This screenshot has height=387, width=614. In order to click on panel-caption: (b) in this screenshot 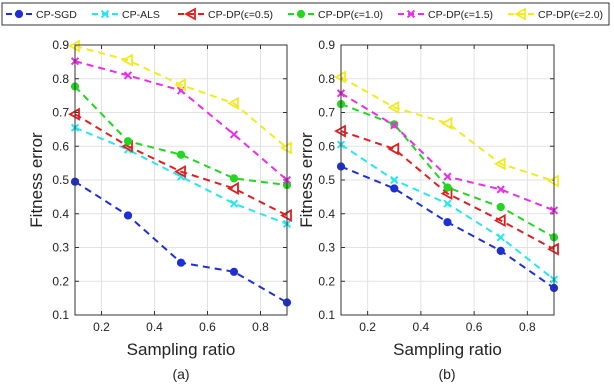, I will do `click(446, 374)`.